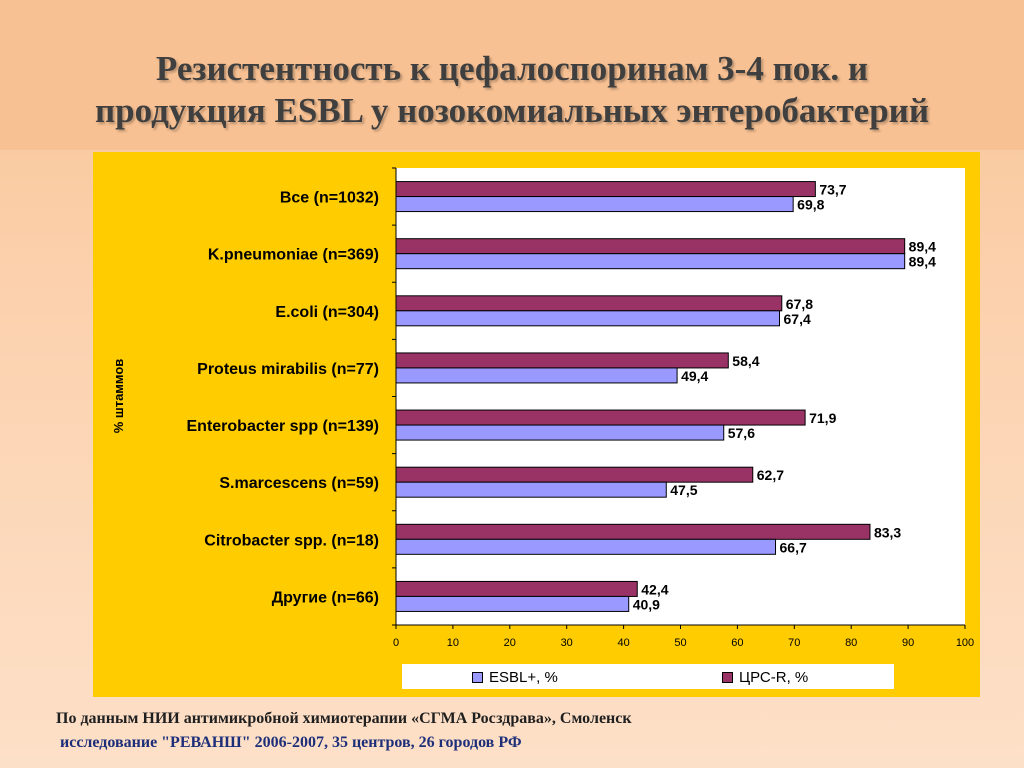 Image resolution: width=1024 pixels, height=768 pixels. Describe the element at coordinates (329, 198) in the screenshot. I see `category-label: Все (n=1032)` at that location.